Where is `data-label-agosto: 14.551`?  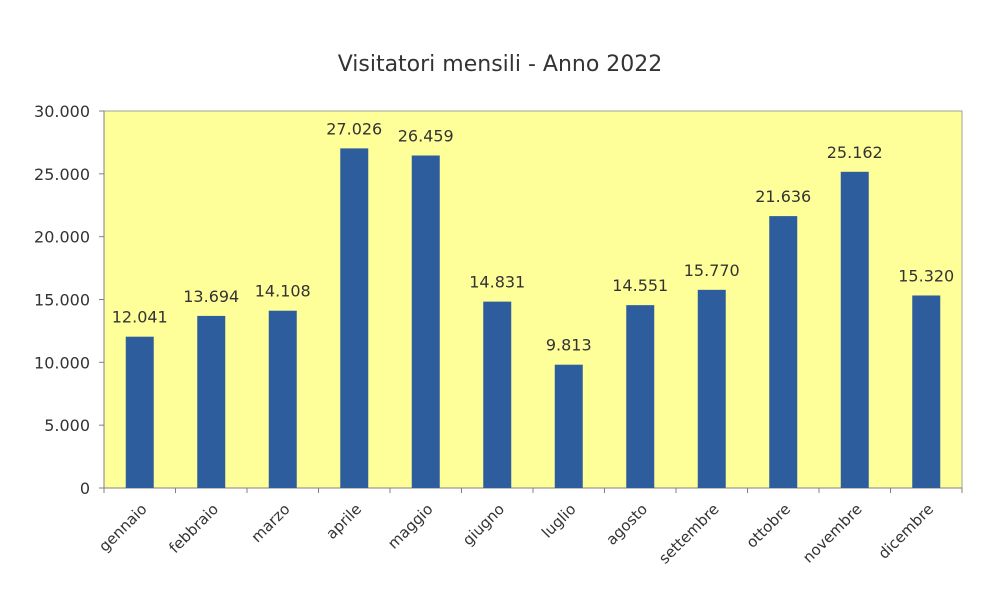
data-label-agosto: 14.551 is located at coordinates (640, 285).